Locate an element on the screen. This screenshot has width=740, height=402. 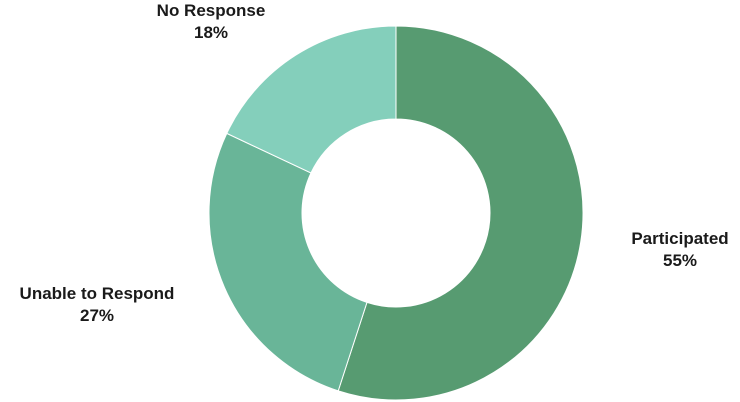
slice-label-text: No Response is located at coordinates (211, 10).